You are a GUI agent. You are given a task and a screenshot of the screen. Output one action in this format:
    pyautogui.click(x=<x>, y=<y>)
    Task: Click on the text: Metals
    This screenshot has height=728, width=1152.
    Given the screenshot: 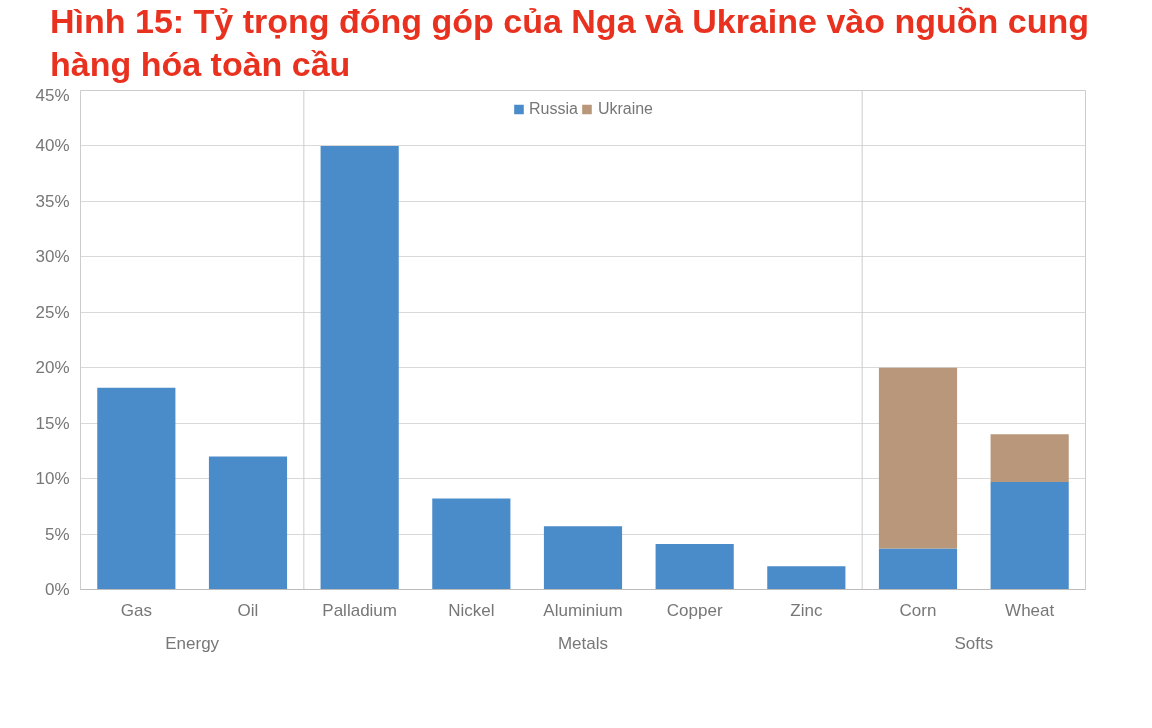 What is the action you would take?
    pyautogui.click(x=583, y=643)
    